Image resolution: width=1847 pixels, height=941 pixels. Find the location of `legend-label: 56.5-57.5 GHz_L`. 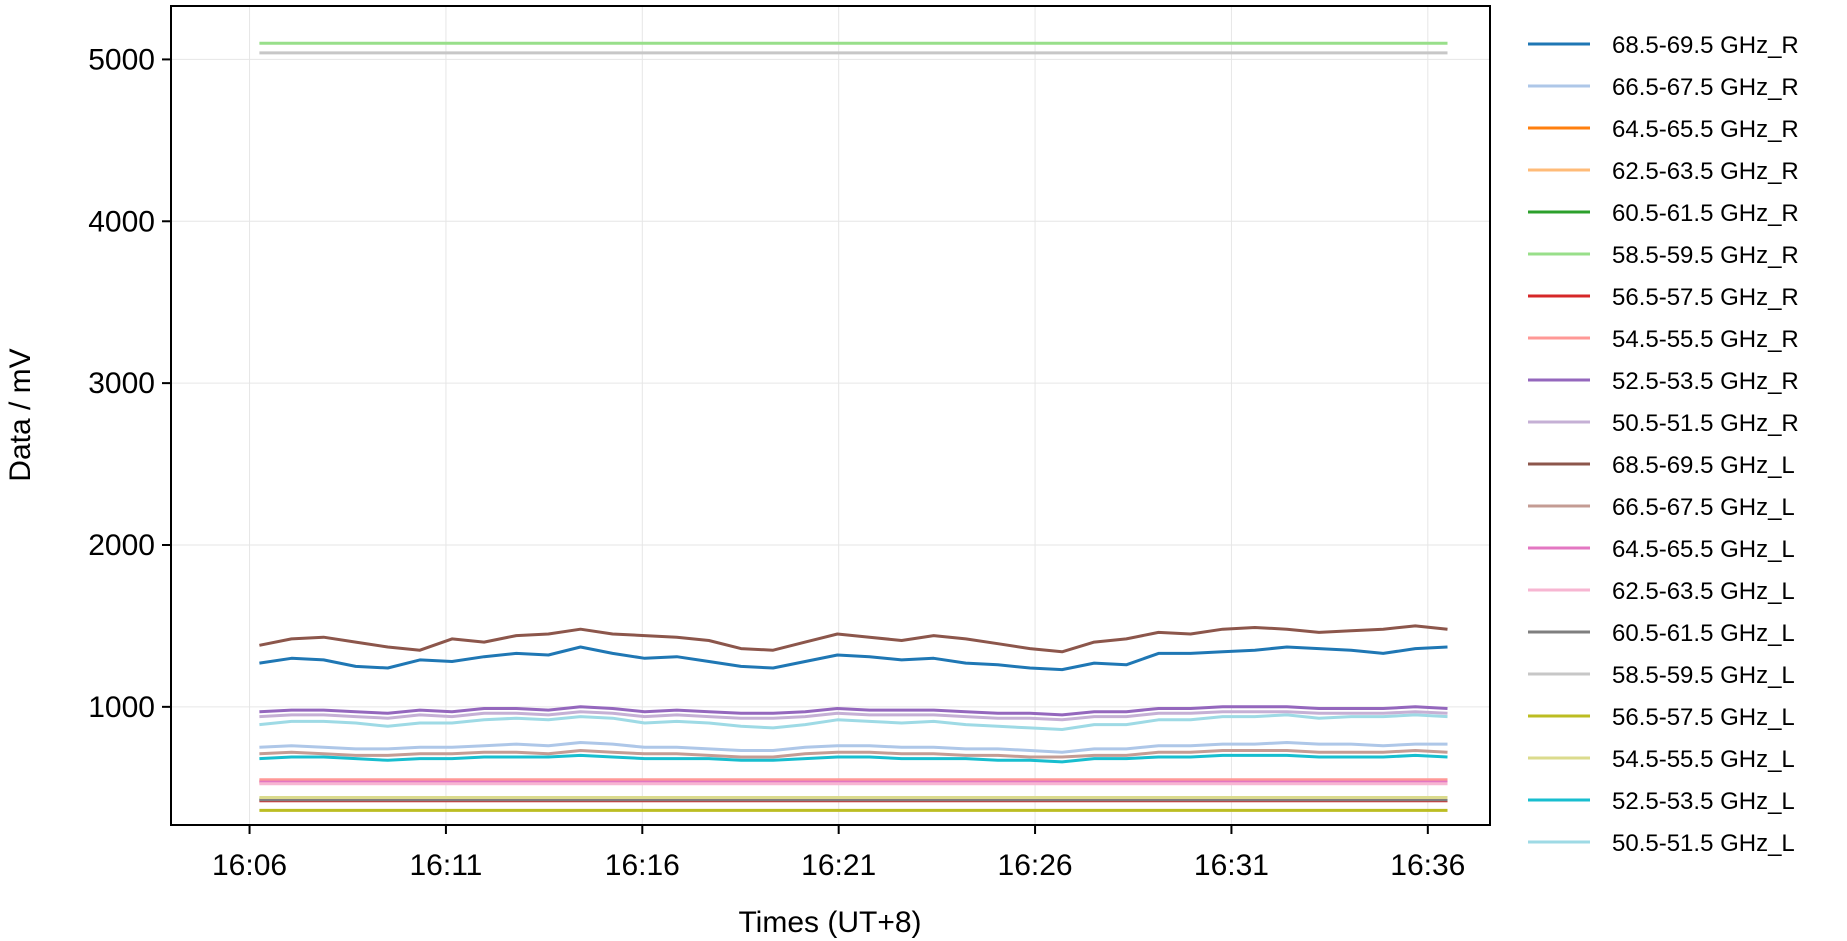

legend-label: 56.5-57.5 GHz_L is located at coordinates (1703, 717).